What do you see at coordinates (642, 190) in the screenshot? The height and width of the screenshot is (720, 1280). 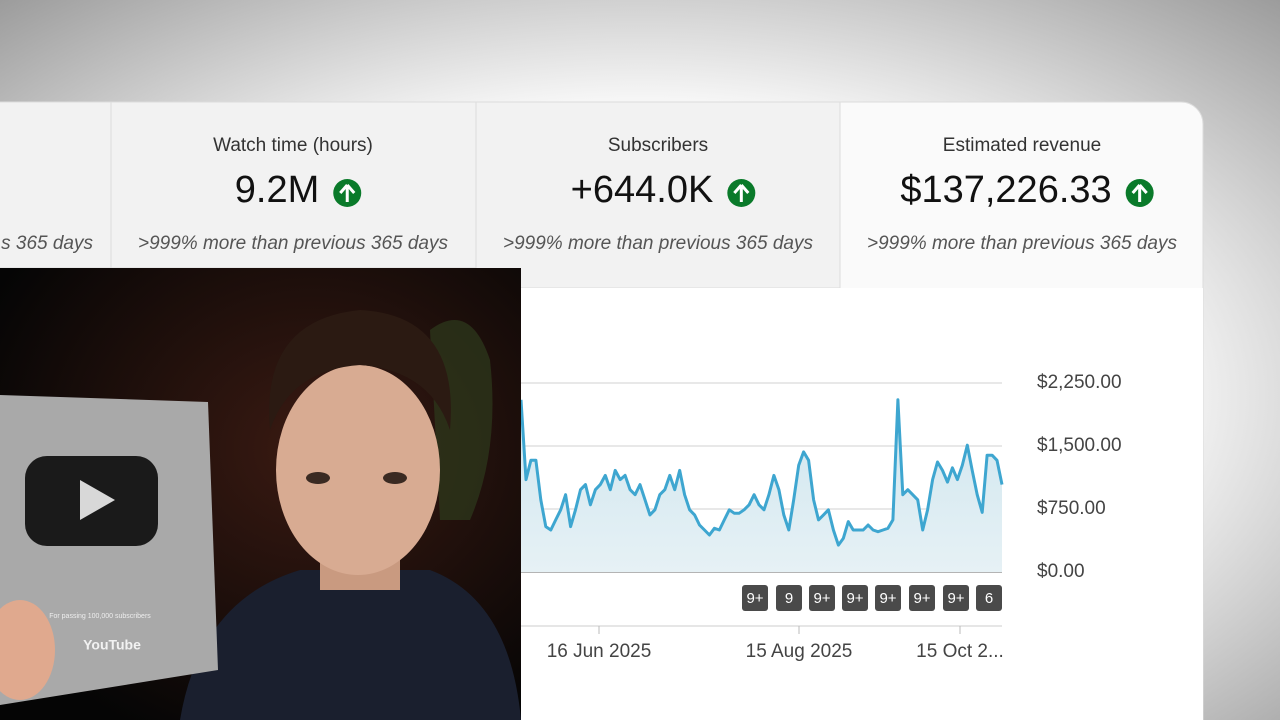 I see `card-value: +644.0K` at bounding box center [642, 190].